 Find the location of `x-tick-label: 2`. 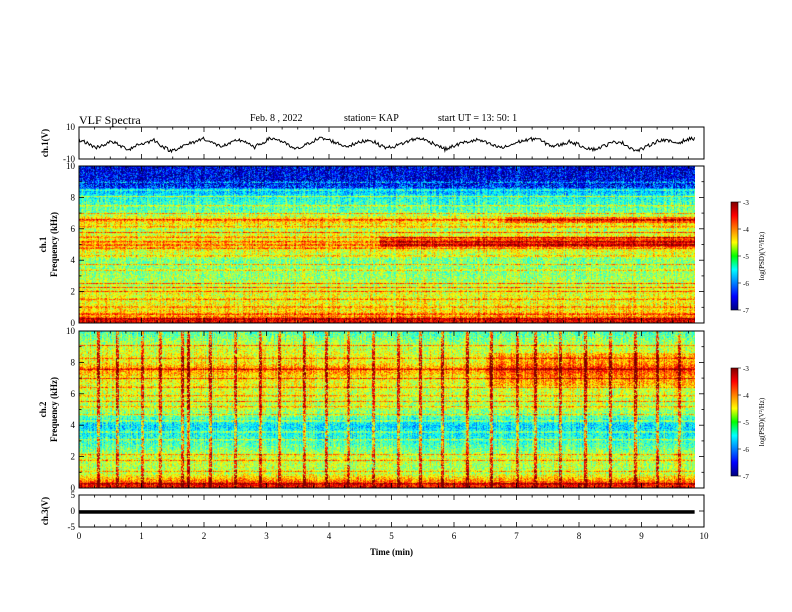

x-tick-label: 2 is located at coordinates (204, 536).